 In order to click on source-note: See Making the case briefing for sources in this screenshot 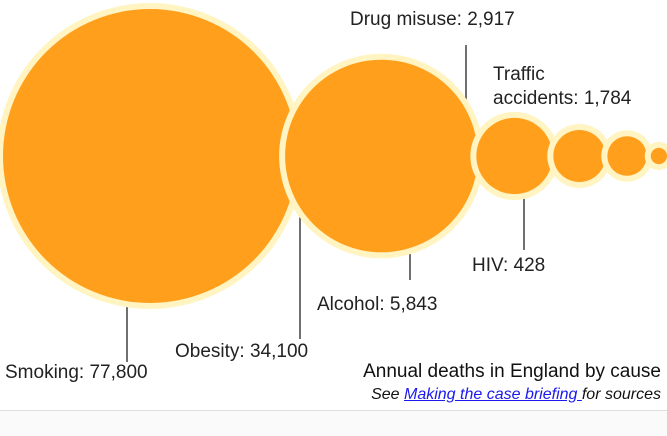, I will do `click(516, 395)`.